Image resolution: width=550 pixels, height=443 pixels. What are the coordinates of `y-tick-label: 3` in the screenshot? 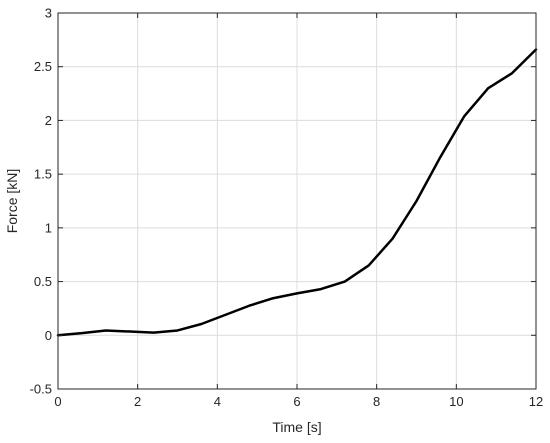 It's located at (48, 13).